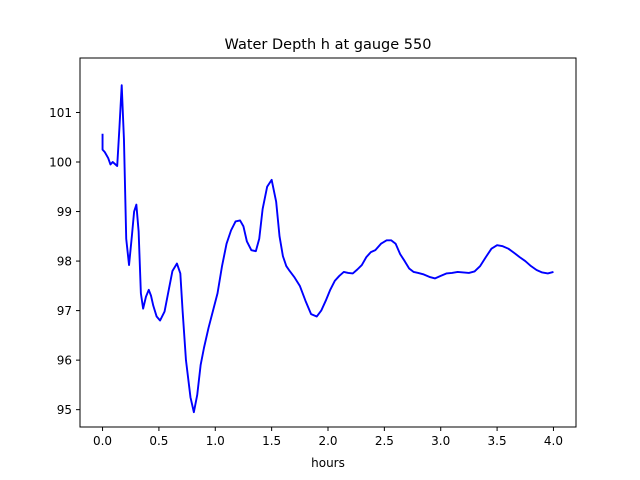  I want to click on y-axis: 95 96 97 98 99 100 101, so click(64, 261).